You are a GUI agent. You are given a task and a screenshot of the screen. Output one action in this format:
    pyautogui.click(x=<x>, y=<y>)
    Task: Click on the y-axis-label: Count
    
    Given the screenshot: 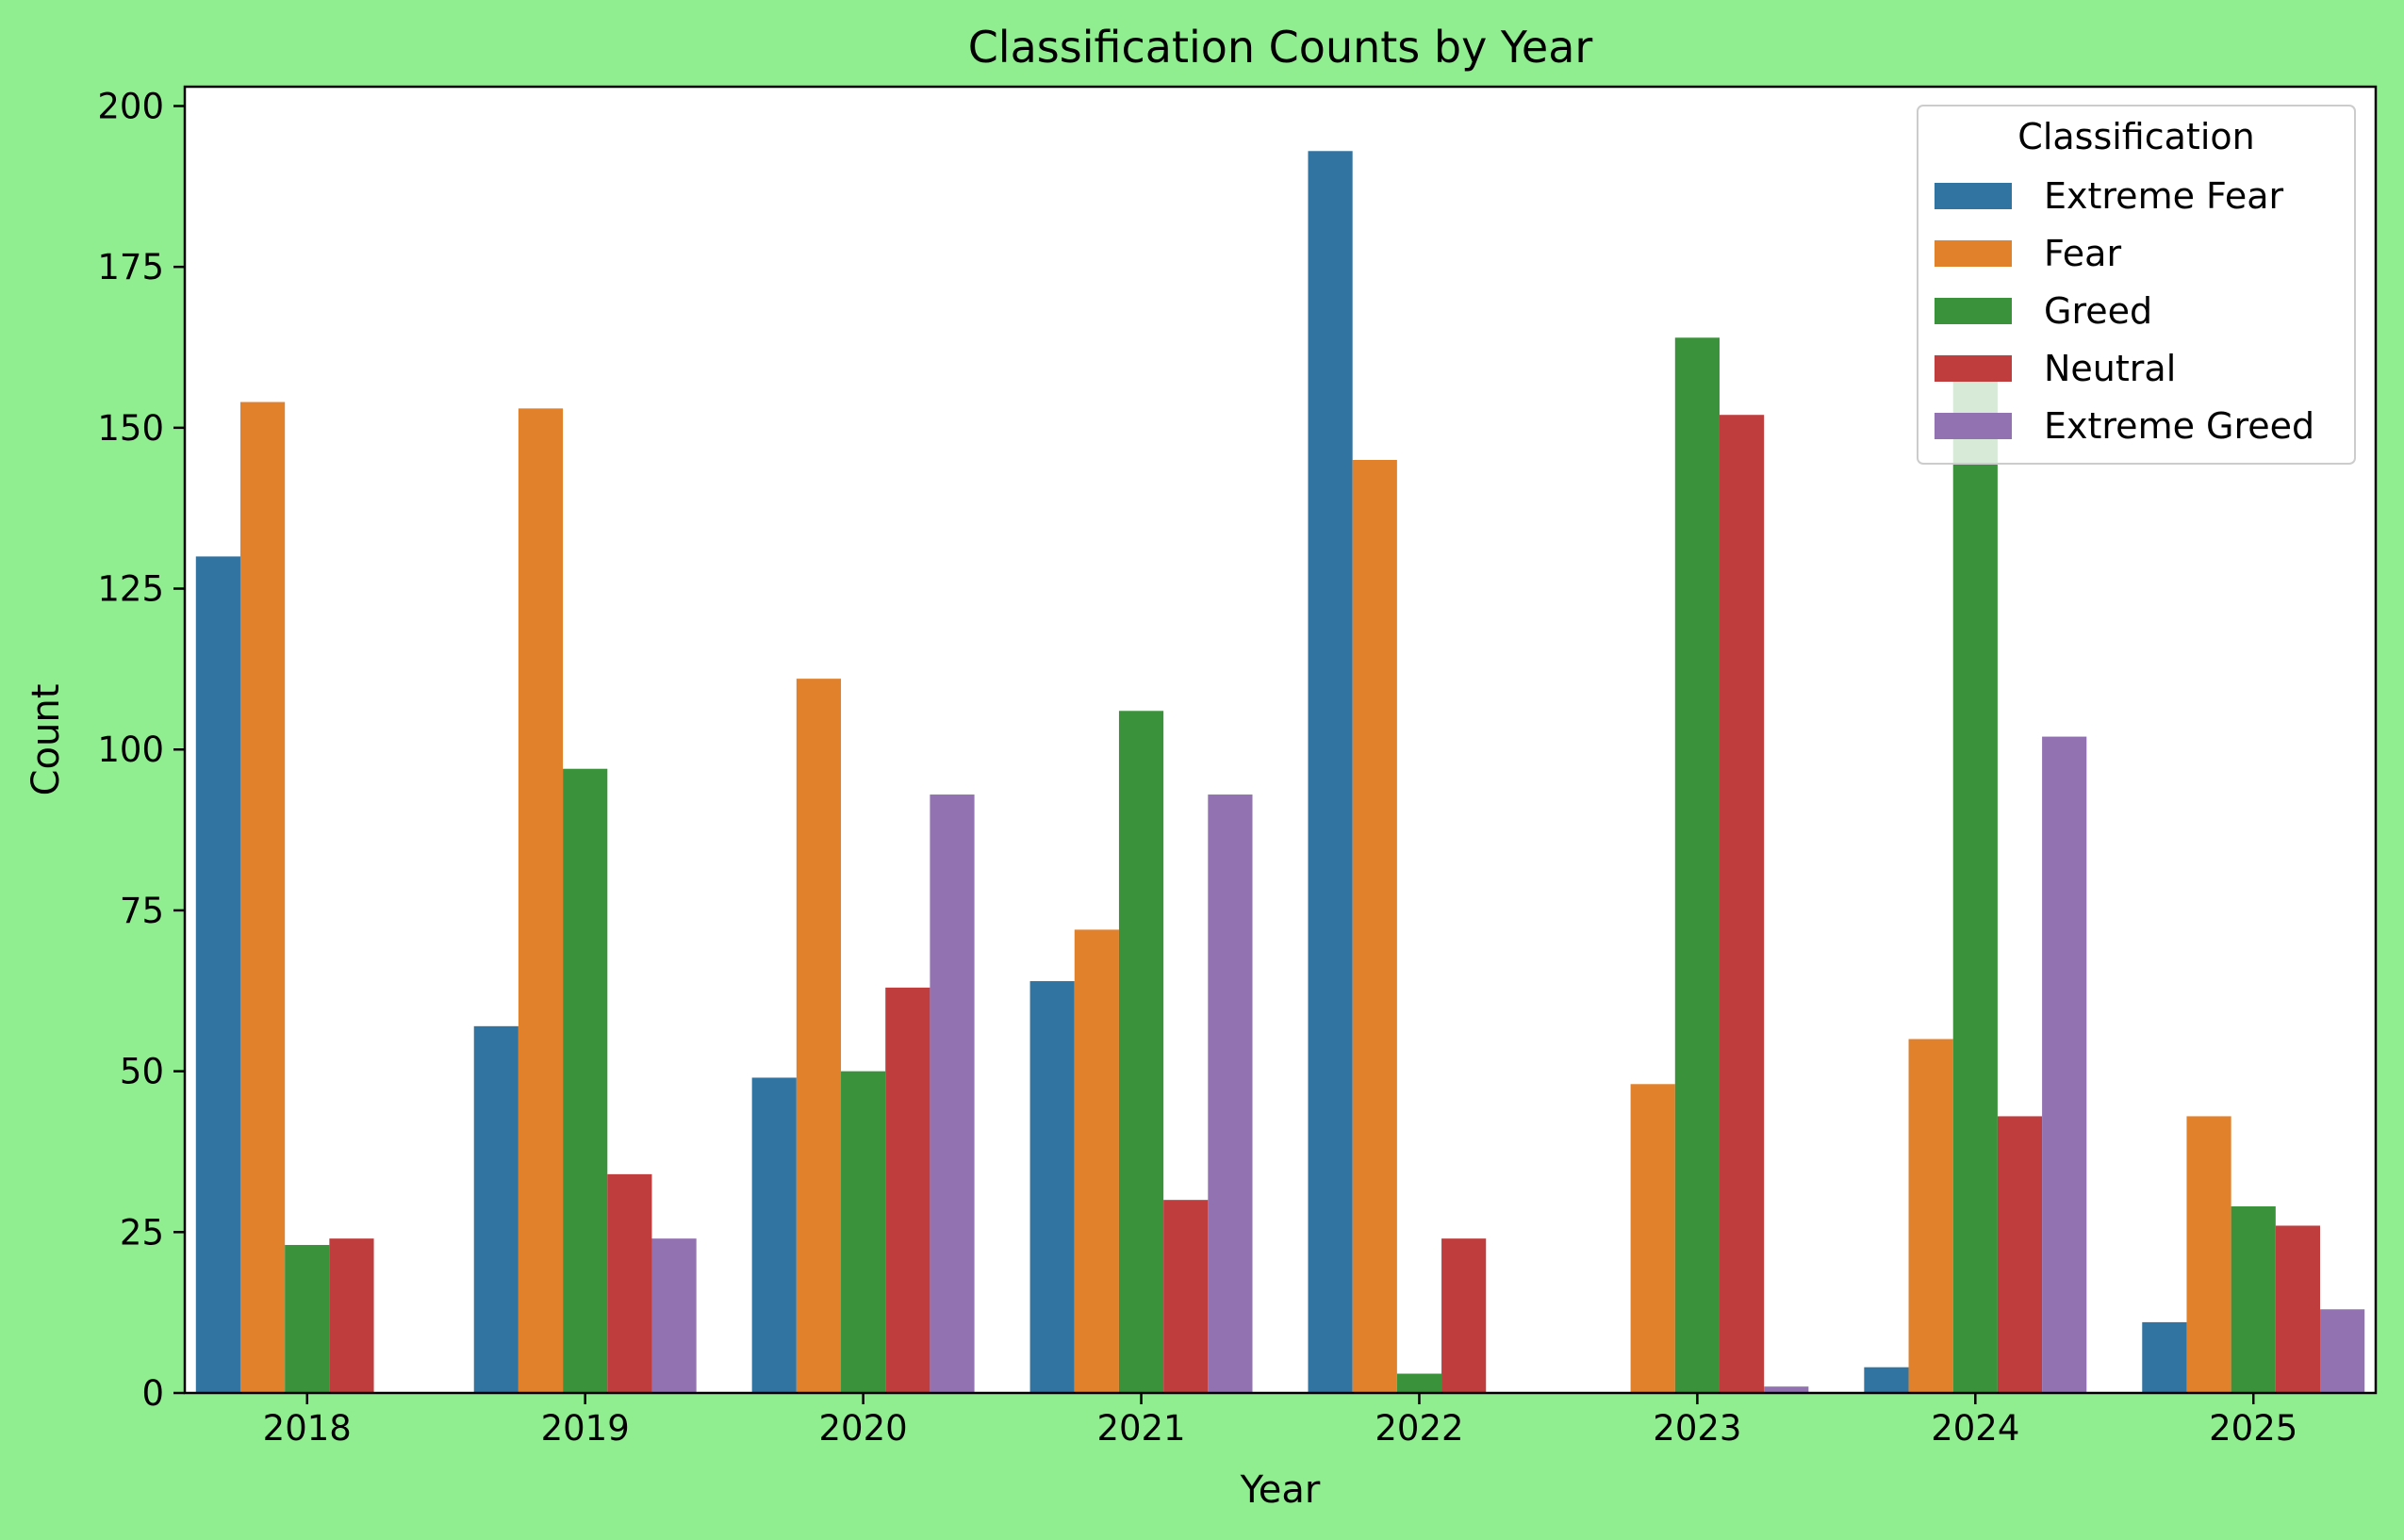 What is the action you would take?
    pyautogui.click(x=46, y=740)
    